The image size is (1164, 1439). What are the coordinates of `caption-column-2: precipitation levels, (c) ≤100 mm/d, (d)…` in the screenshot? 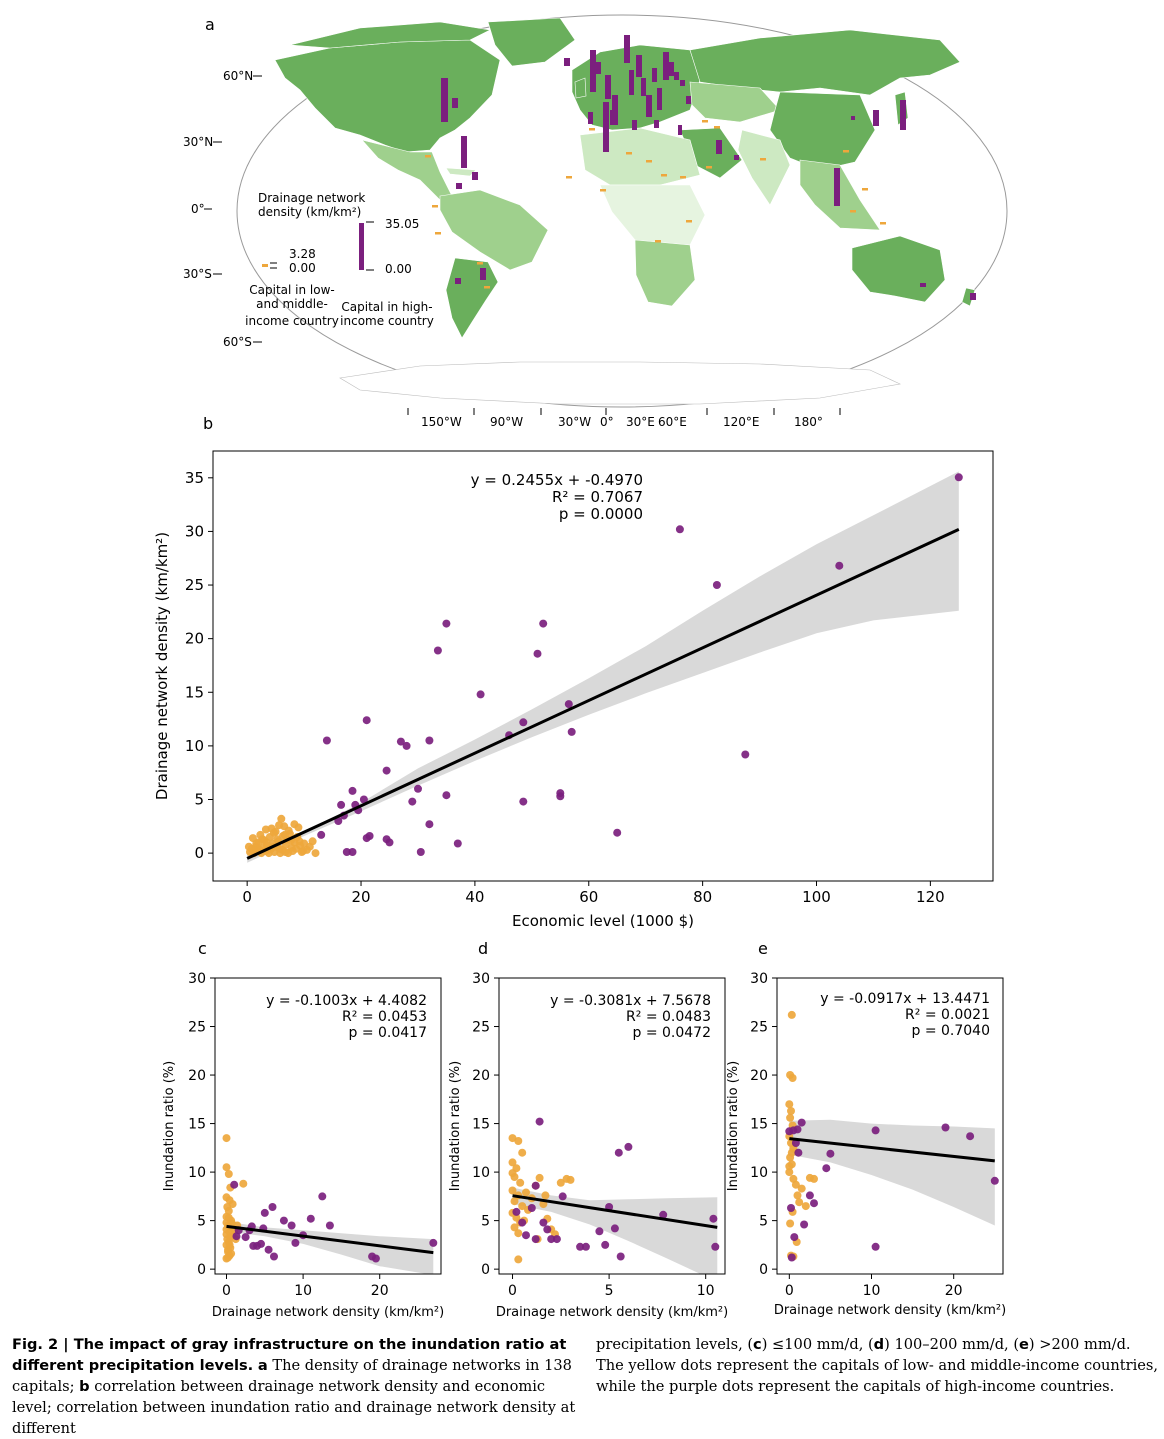 It's located at (879, 1365).